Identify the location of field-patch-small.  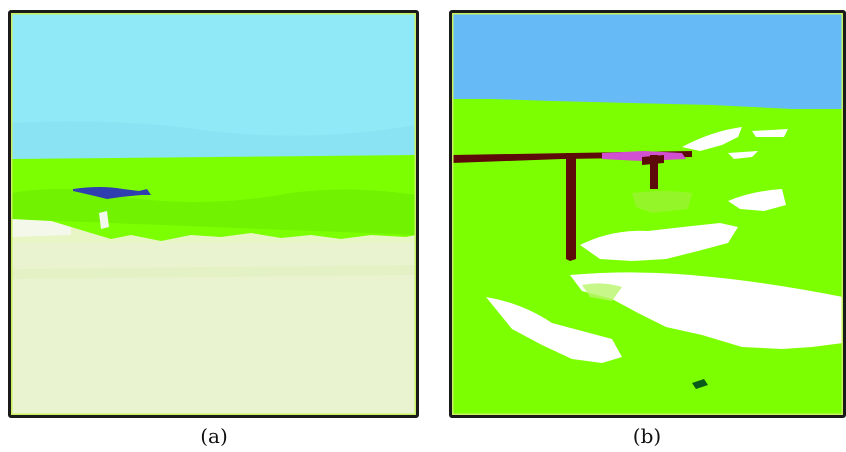
(104, 220).